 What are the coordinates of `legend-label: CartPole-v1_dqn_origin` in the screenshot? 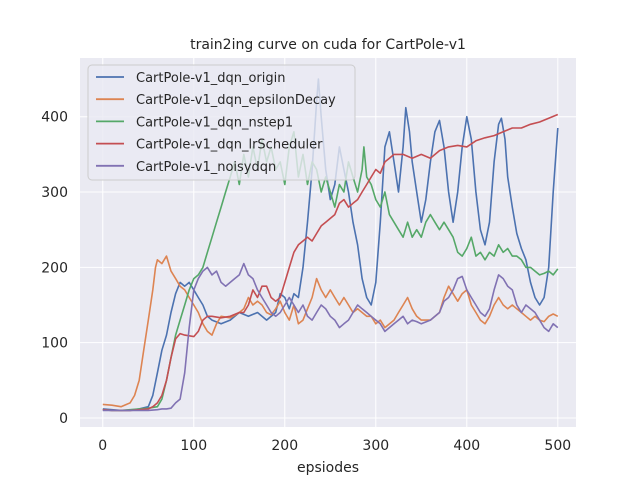 It's located at (211, 78).